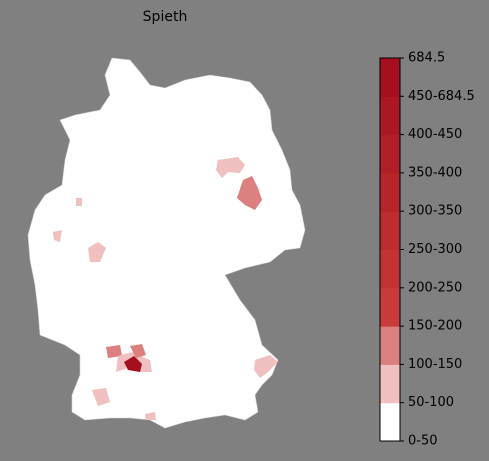  Describe the element at coordinates (426, 58) in the screenshot. I see `colorbar-label: 684.5` at that location.